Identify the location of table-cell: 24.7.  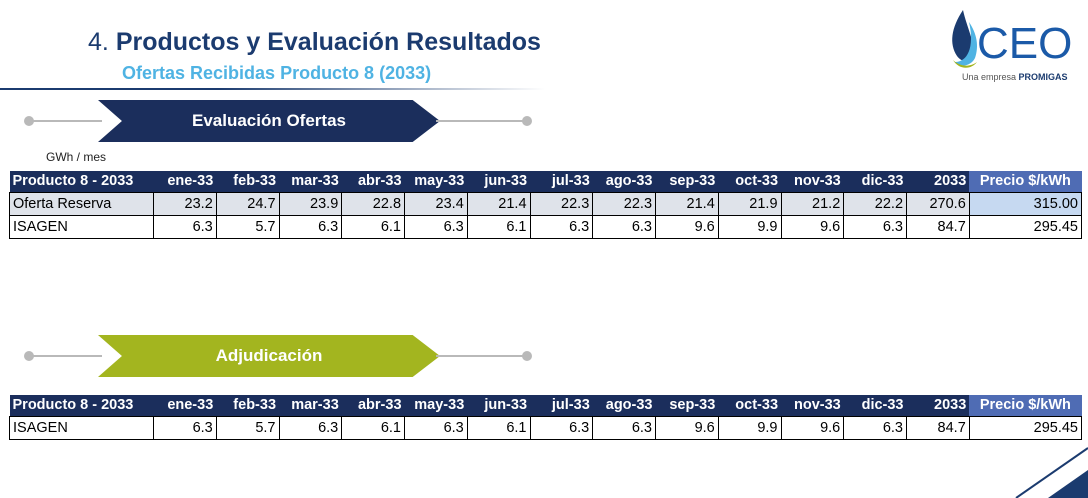
(247, 203).